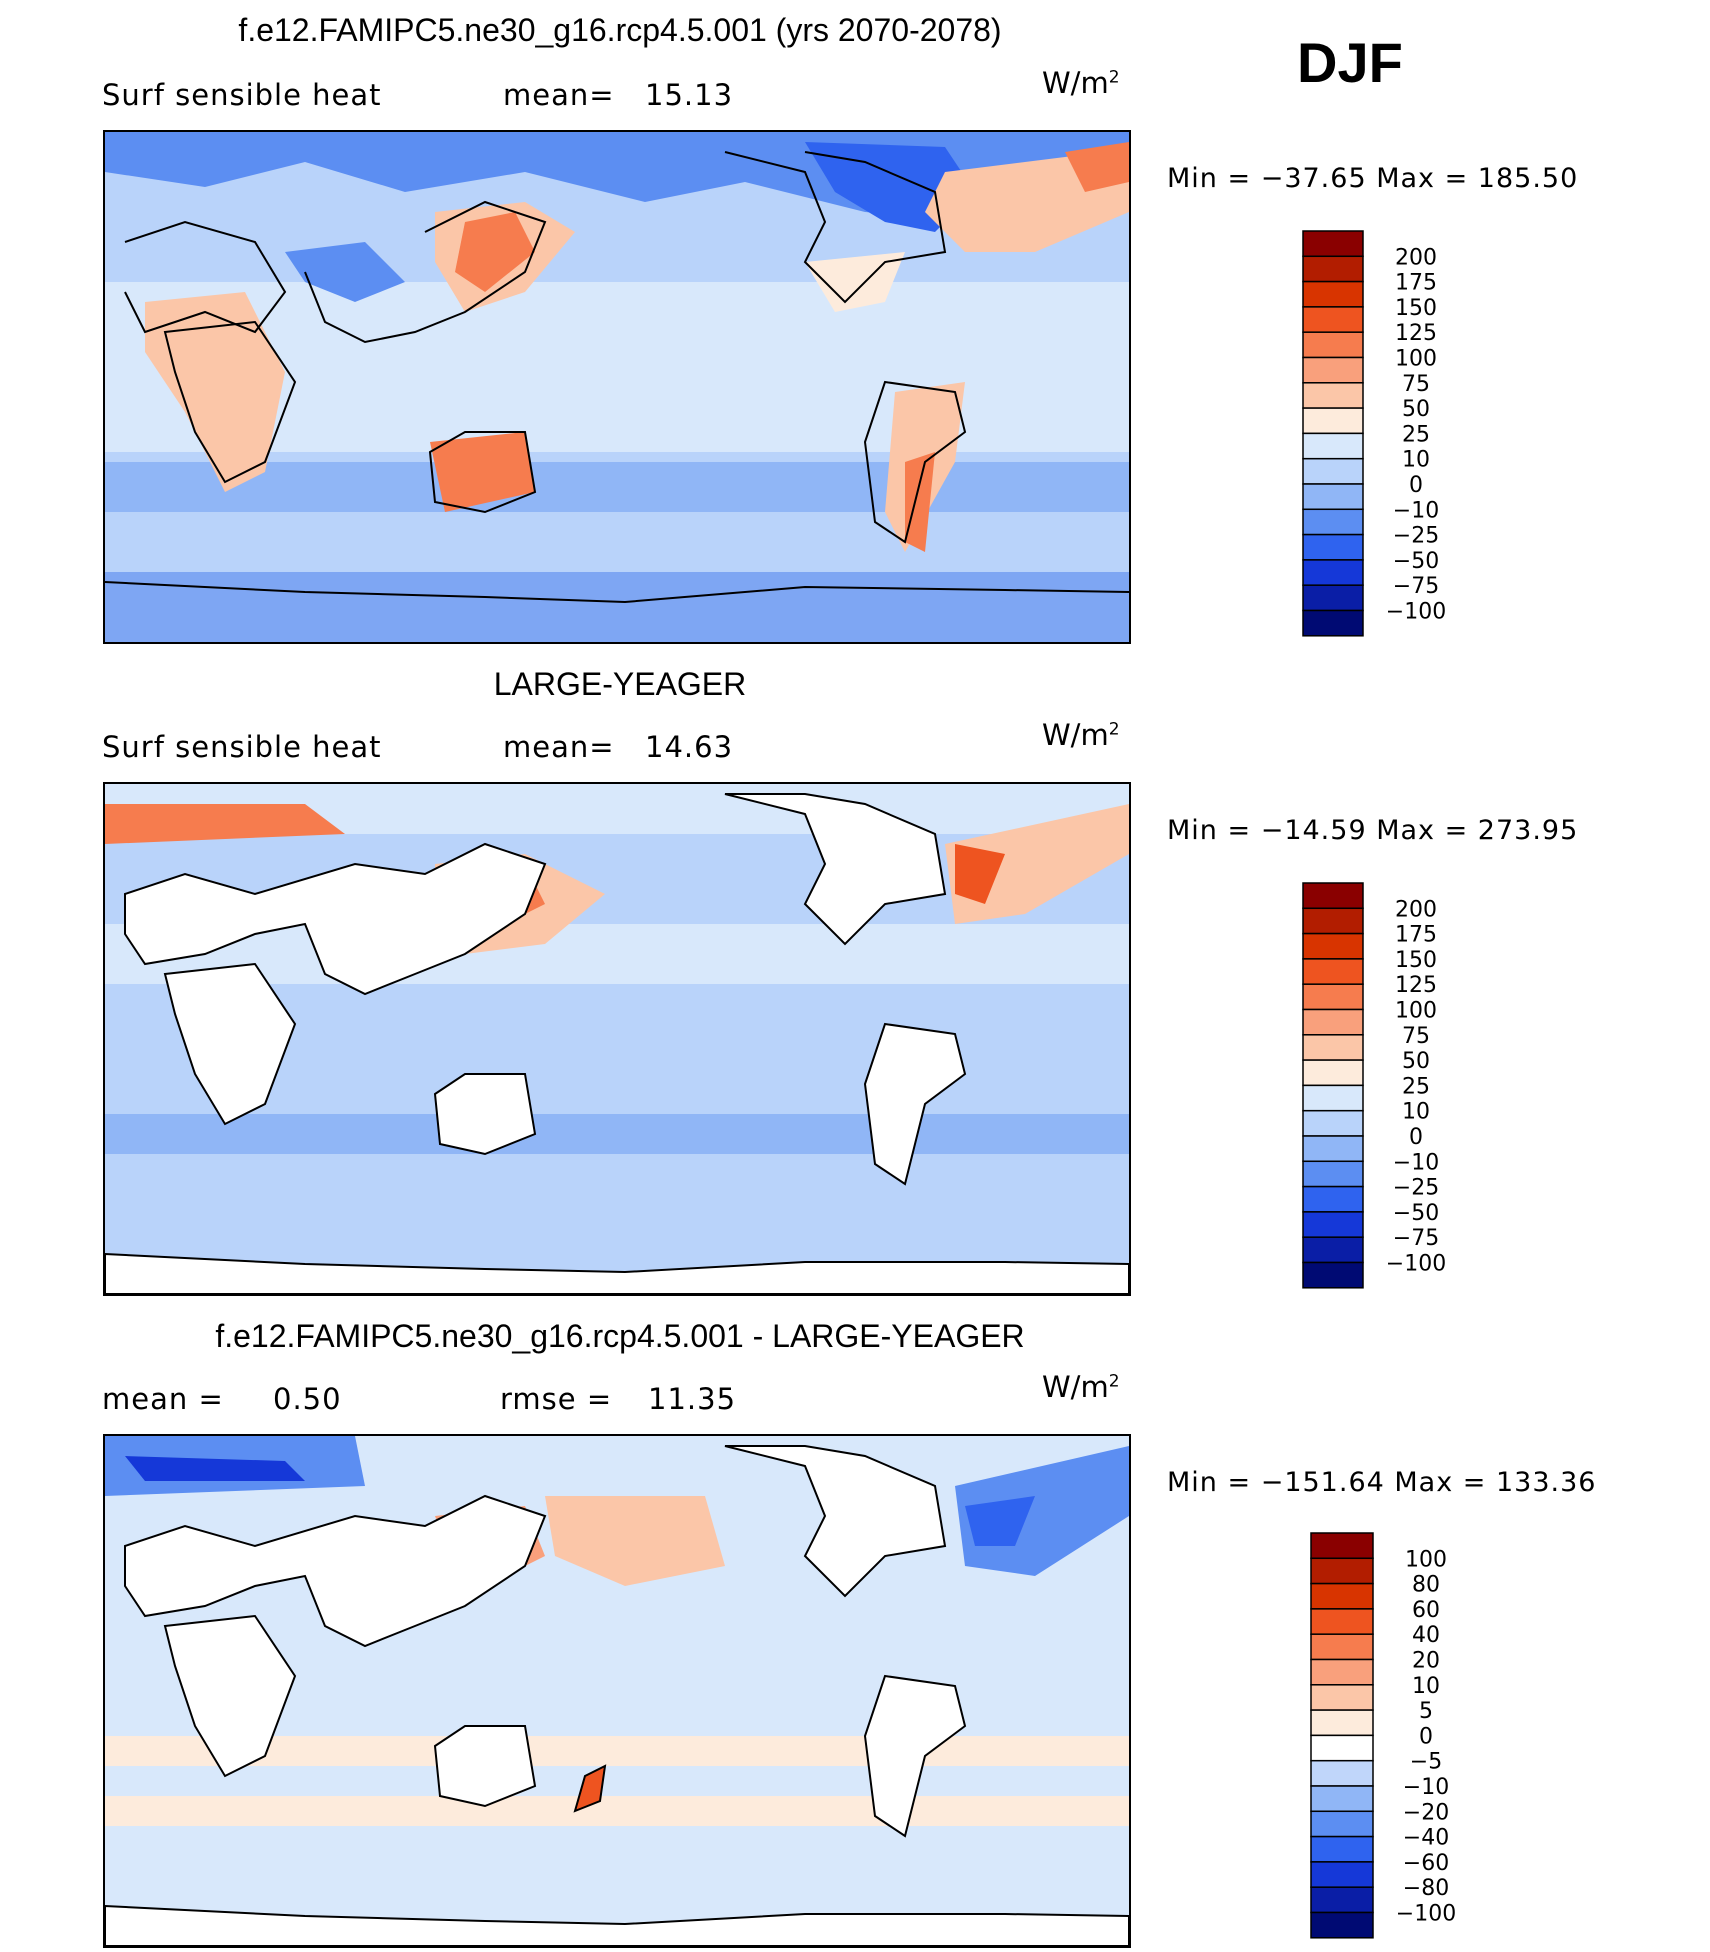 The width and height of the screenshot is (1710, 1952). Describe the element at coordinates (1426, 1711) in the screenshot. I see `colorbar-tick-label: 5` at that location.